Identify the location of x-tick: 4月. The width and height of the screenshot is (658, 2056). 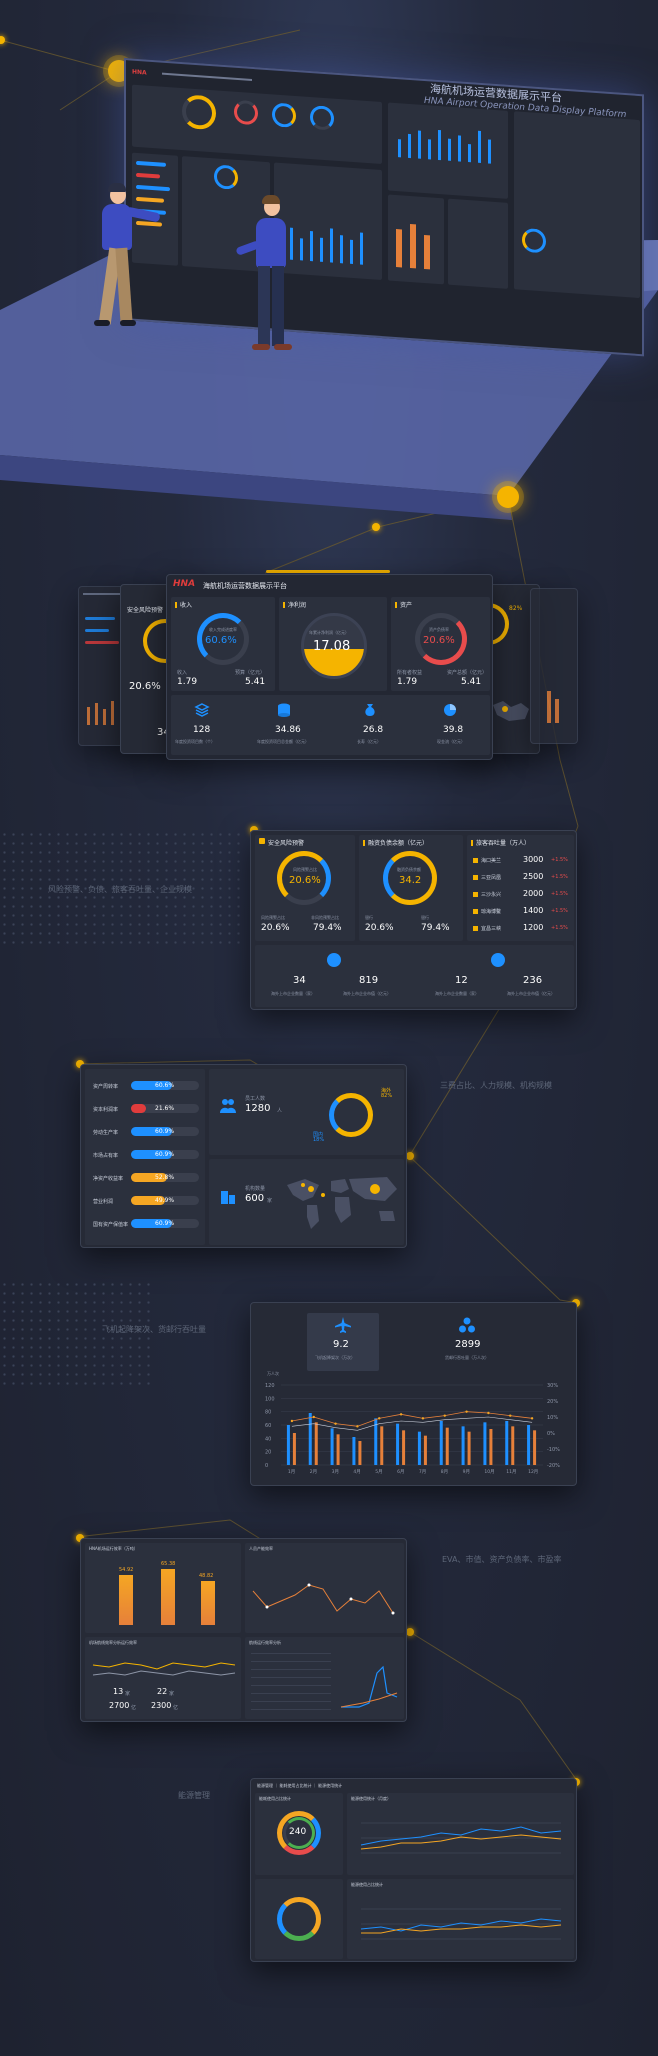
(356, 1472).